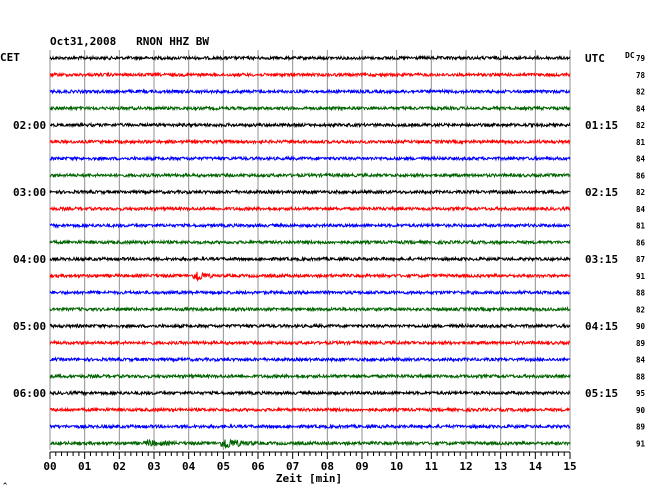 The height and width of the screenshot is (494, 650). Describe the element at coordinates (223, 466) in the screenshot. I see `x-tick-label: 05` at that location.